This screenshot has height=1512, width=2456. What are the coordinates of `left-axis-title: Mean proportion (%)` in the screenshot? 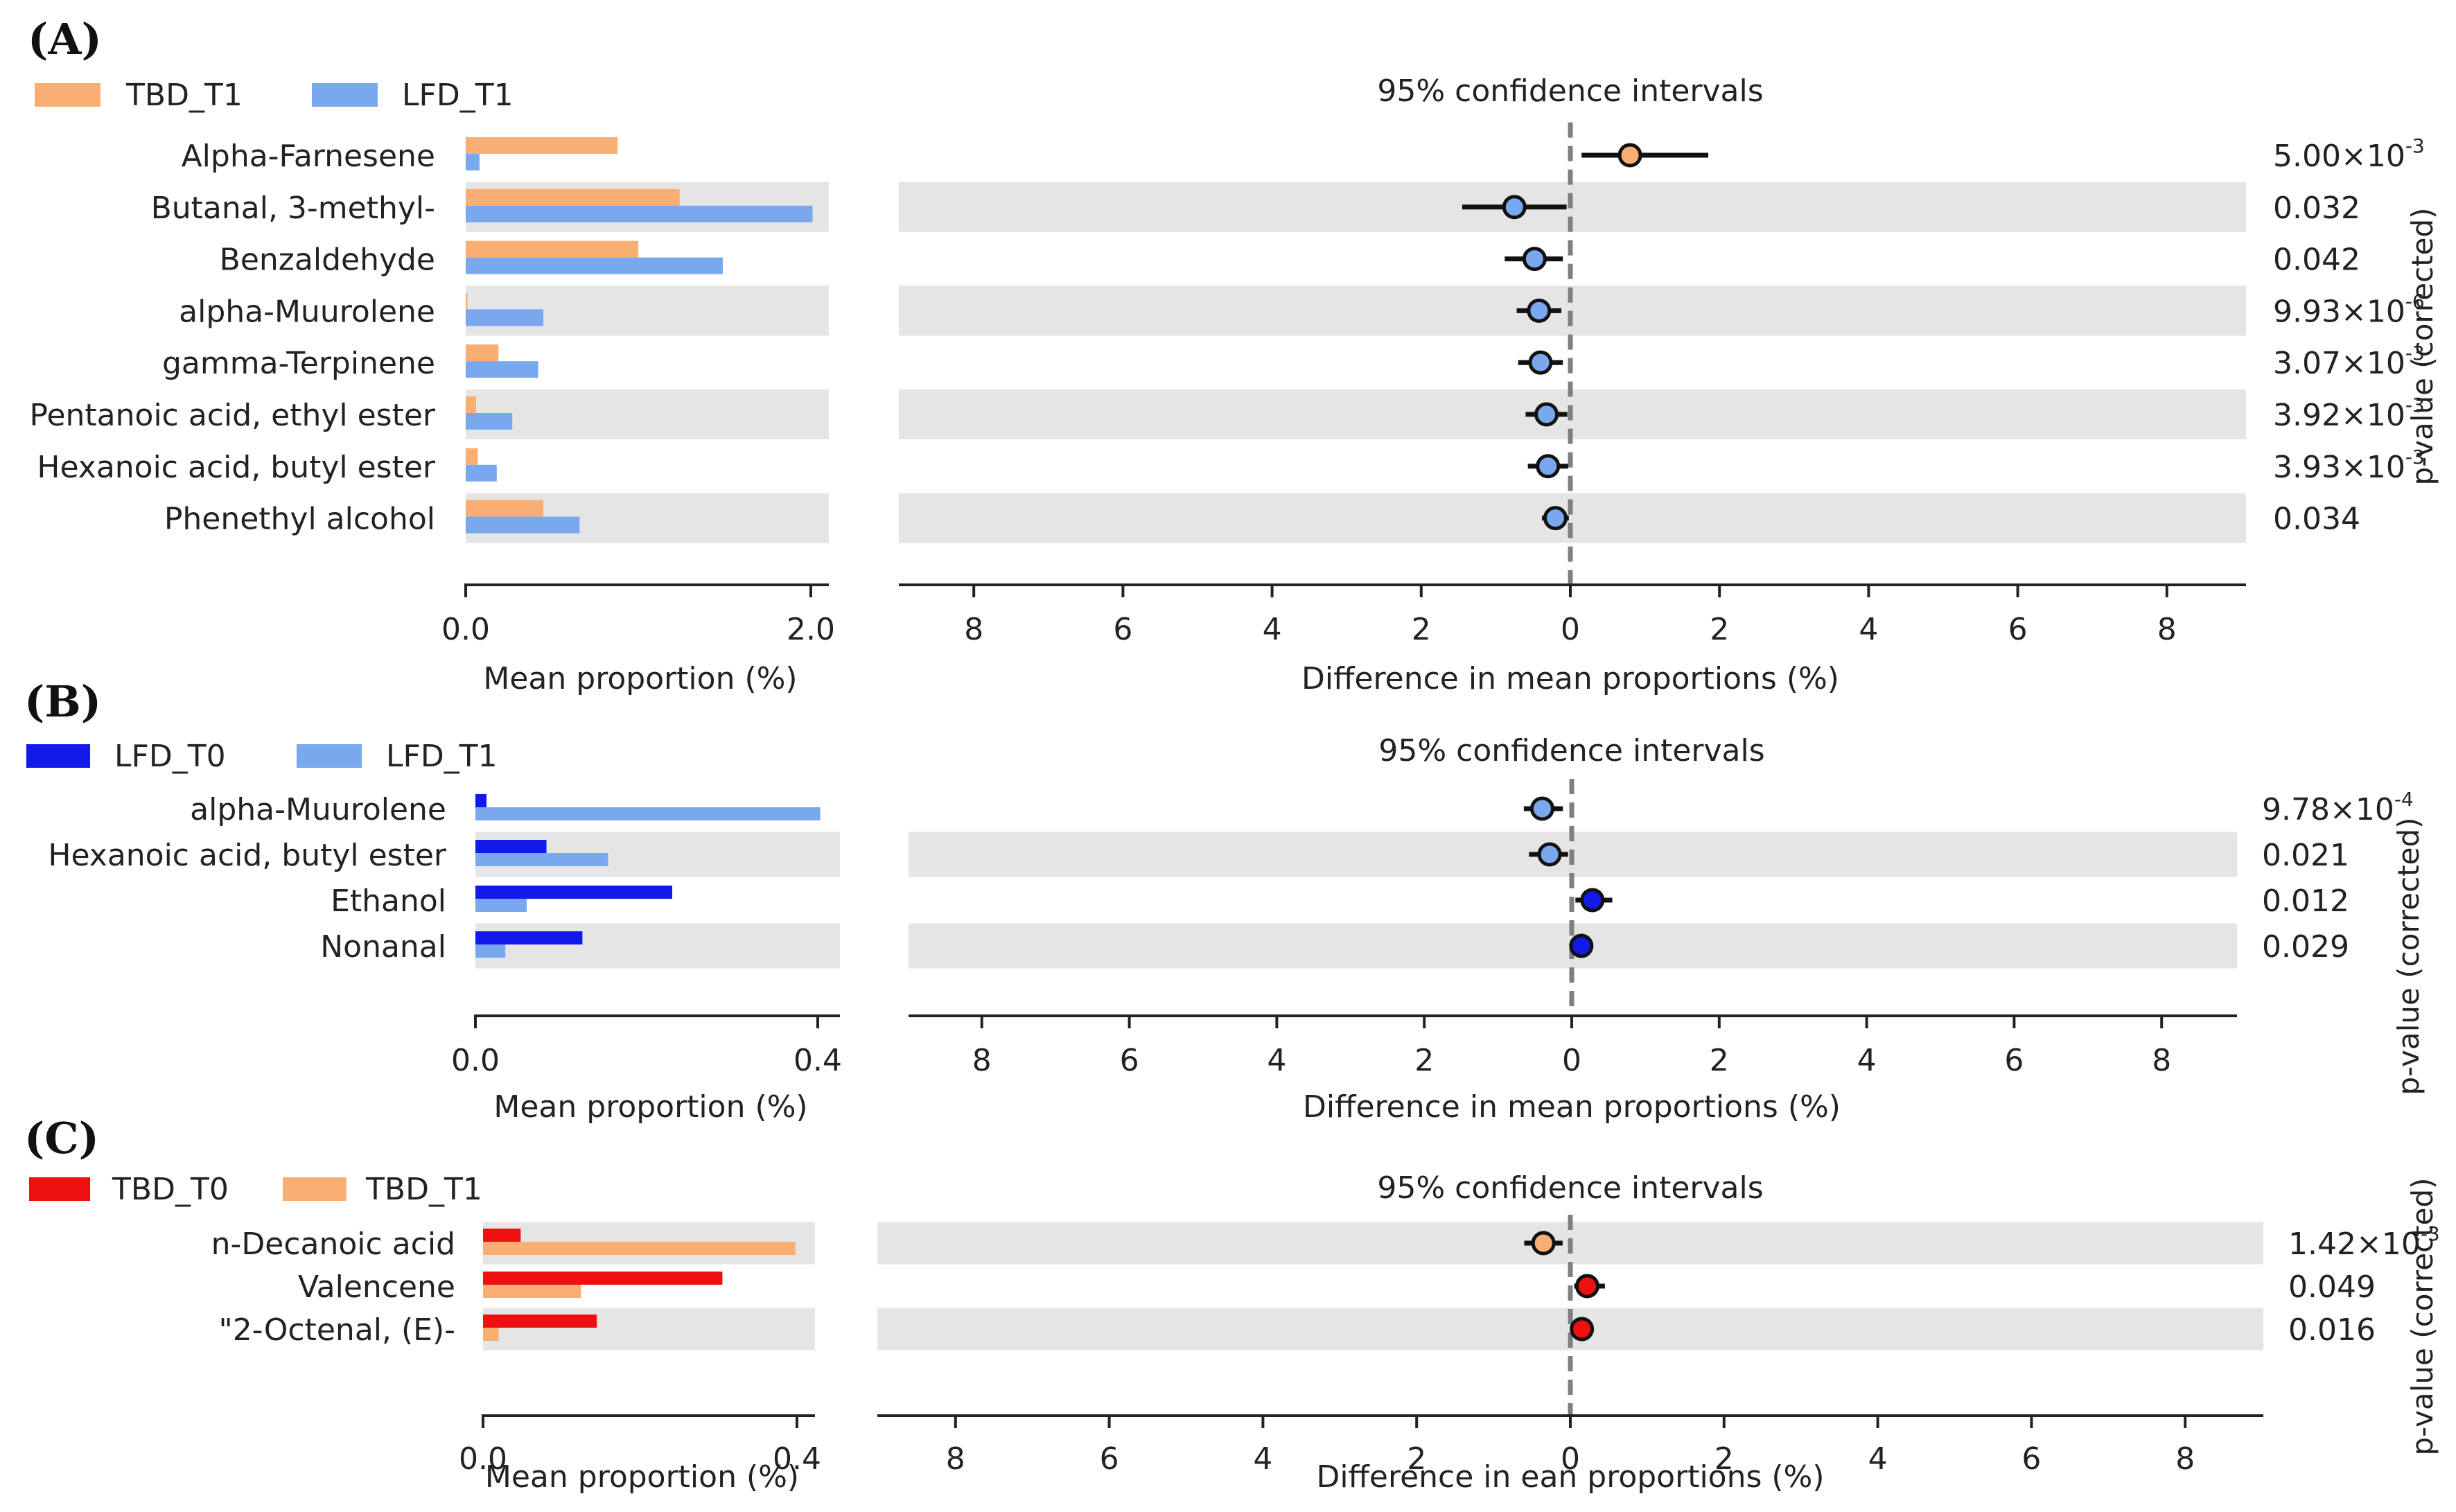 It's located at (640, 678).